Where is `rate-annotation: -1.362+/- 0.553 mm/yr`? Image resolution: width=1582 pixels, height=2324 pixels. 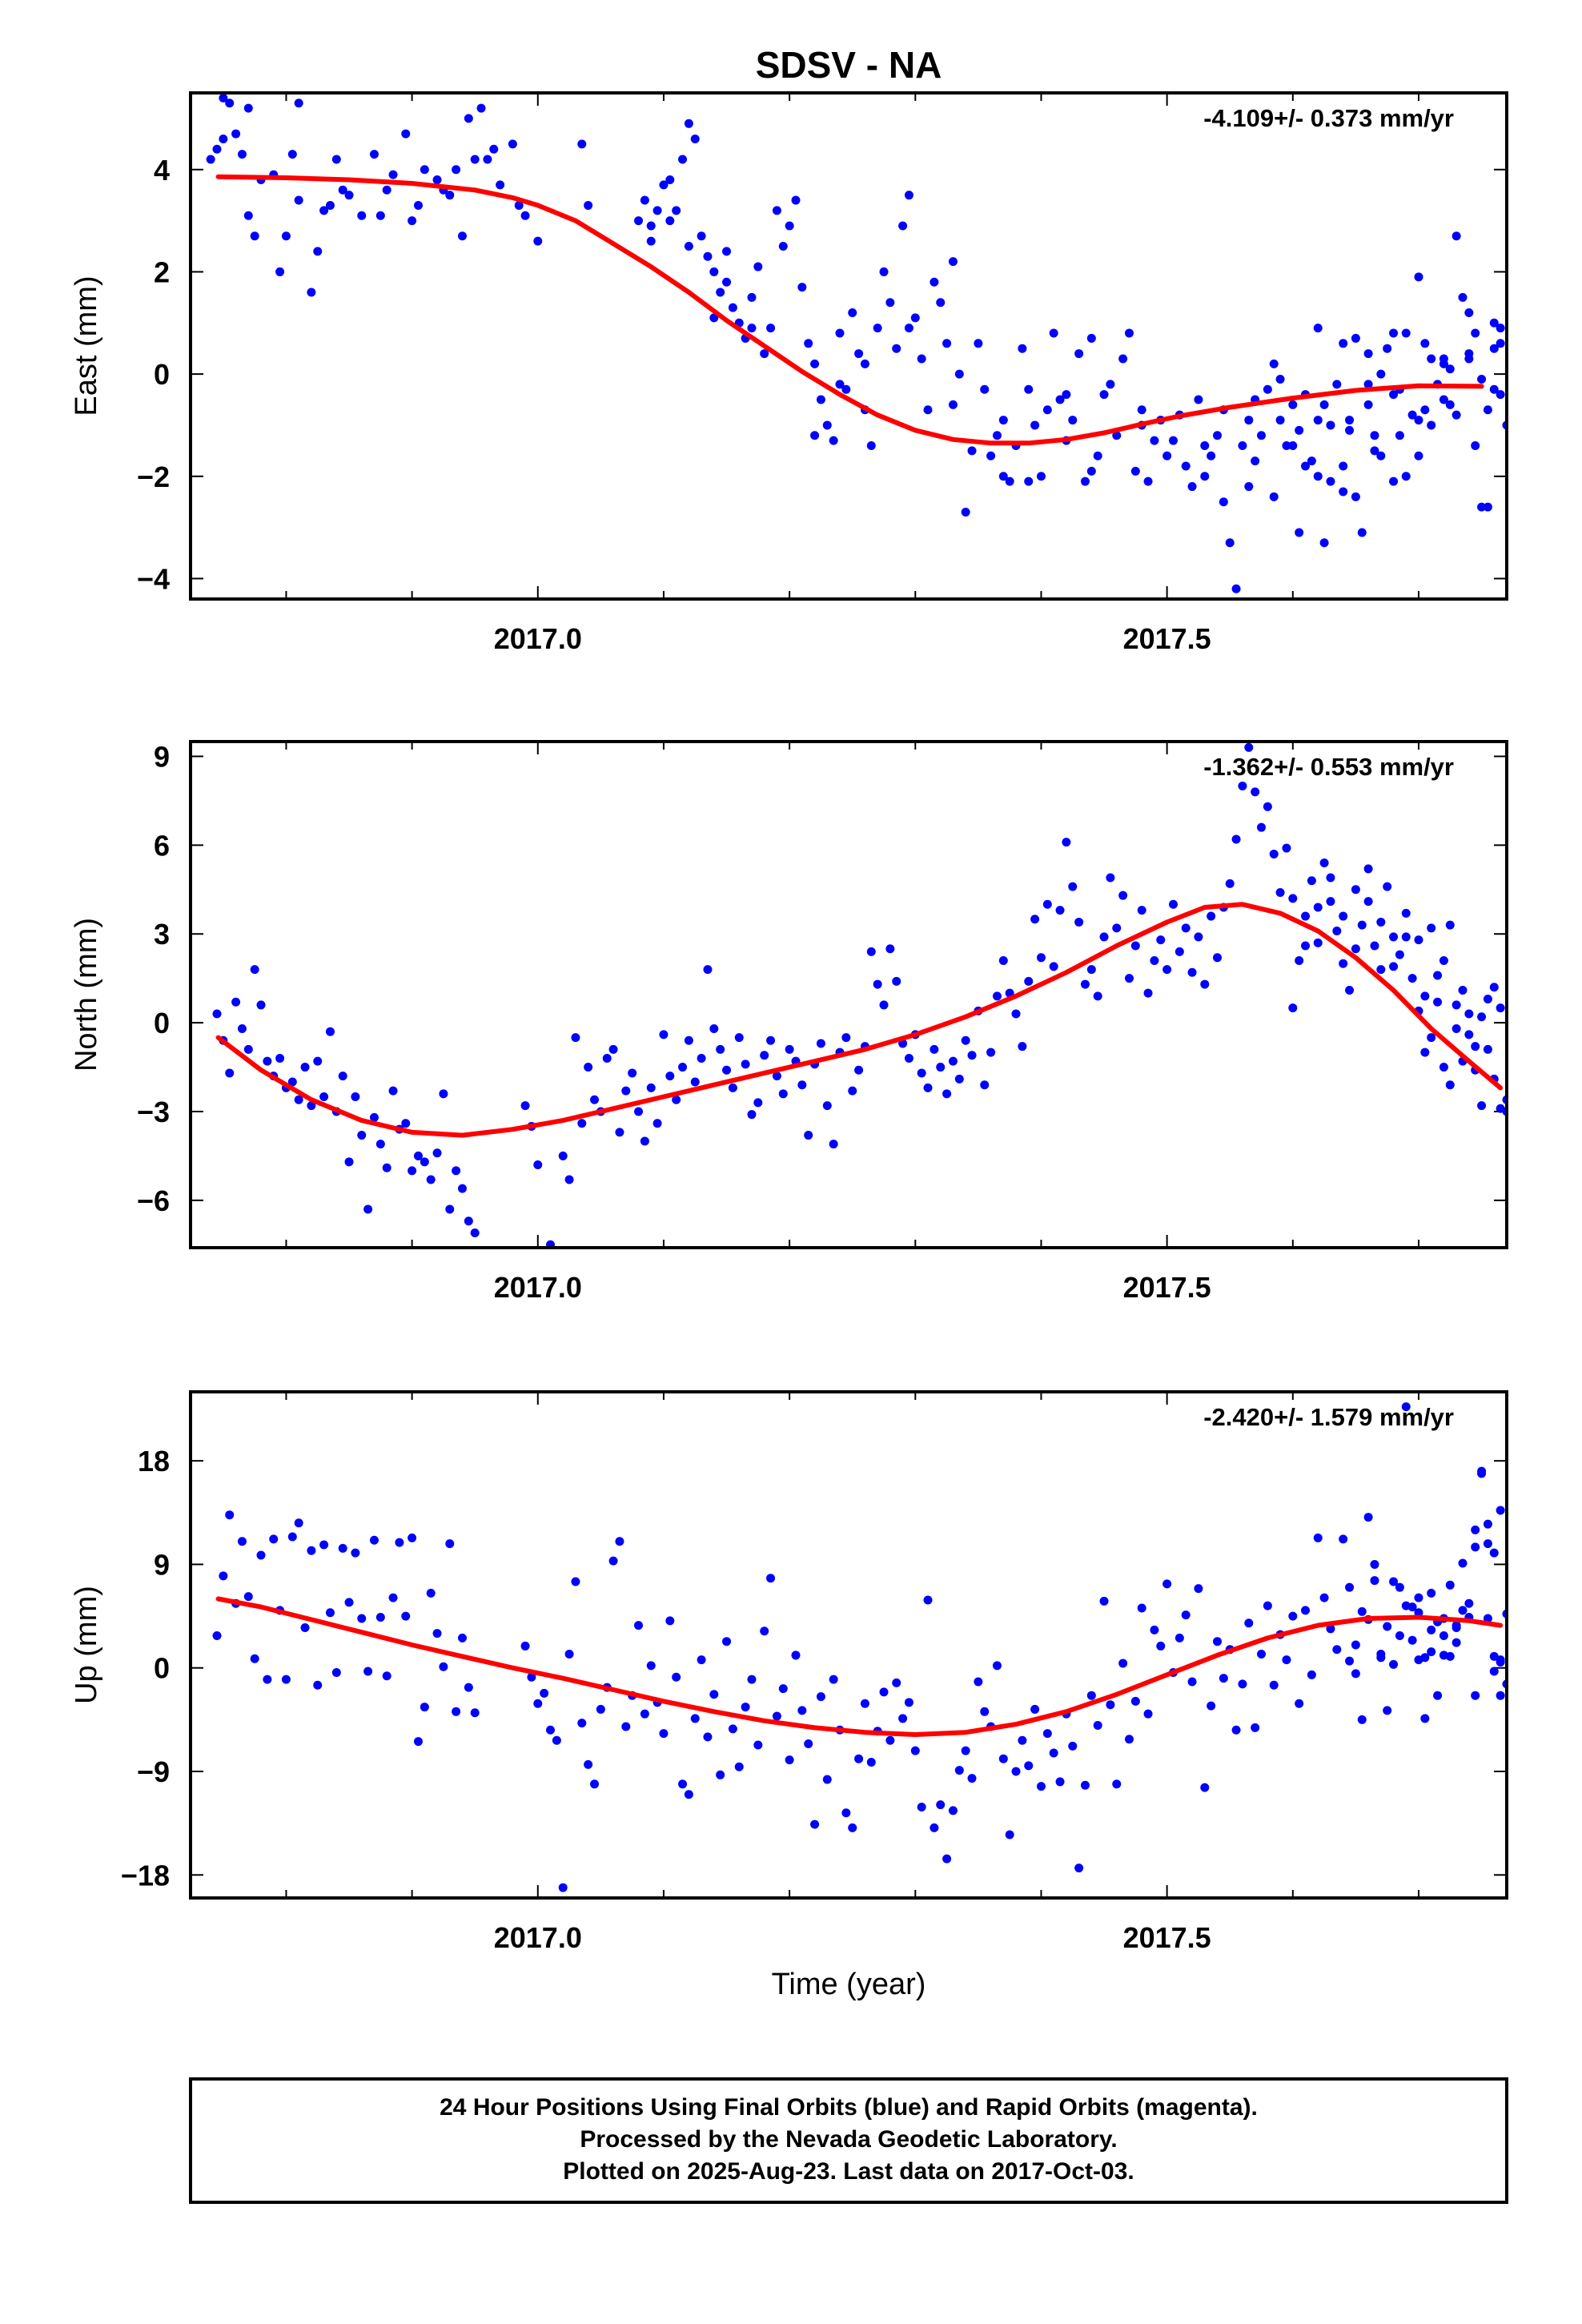 rate-annotation: -1.362+/- 0.553 mm/yr is located at coordinates (1328, 767).